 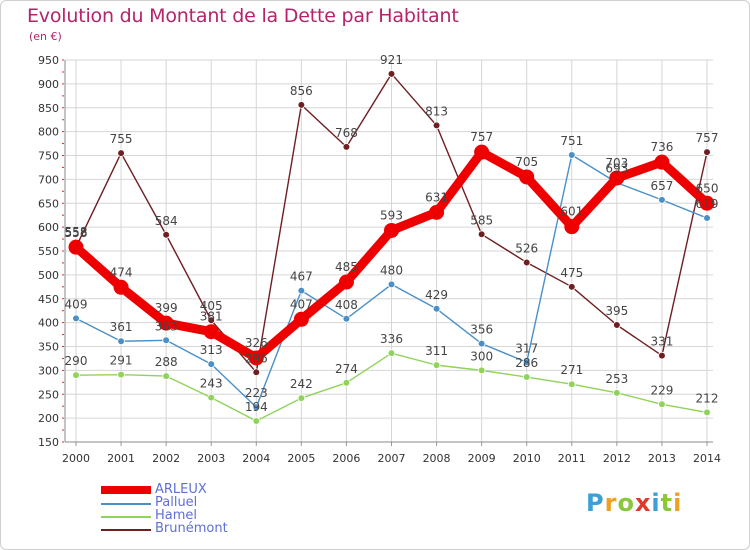 What do you see at coordinates (391, 270) in the screenshot?
I see `data-label-palluel: 480` at bounding box center [391, 270].